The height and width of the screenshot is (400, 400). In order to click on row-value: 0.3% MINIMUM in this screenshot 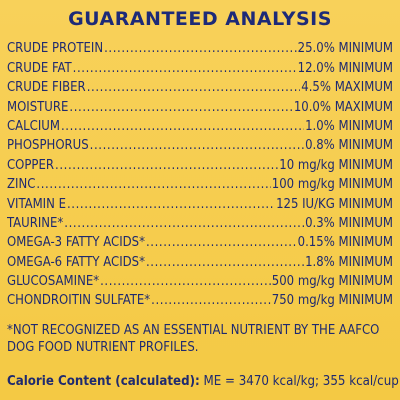, I will do `click(349, 223)`.